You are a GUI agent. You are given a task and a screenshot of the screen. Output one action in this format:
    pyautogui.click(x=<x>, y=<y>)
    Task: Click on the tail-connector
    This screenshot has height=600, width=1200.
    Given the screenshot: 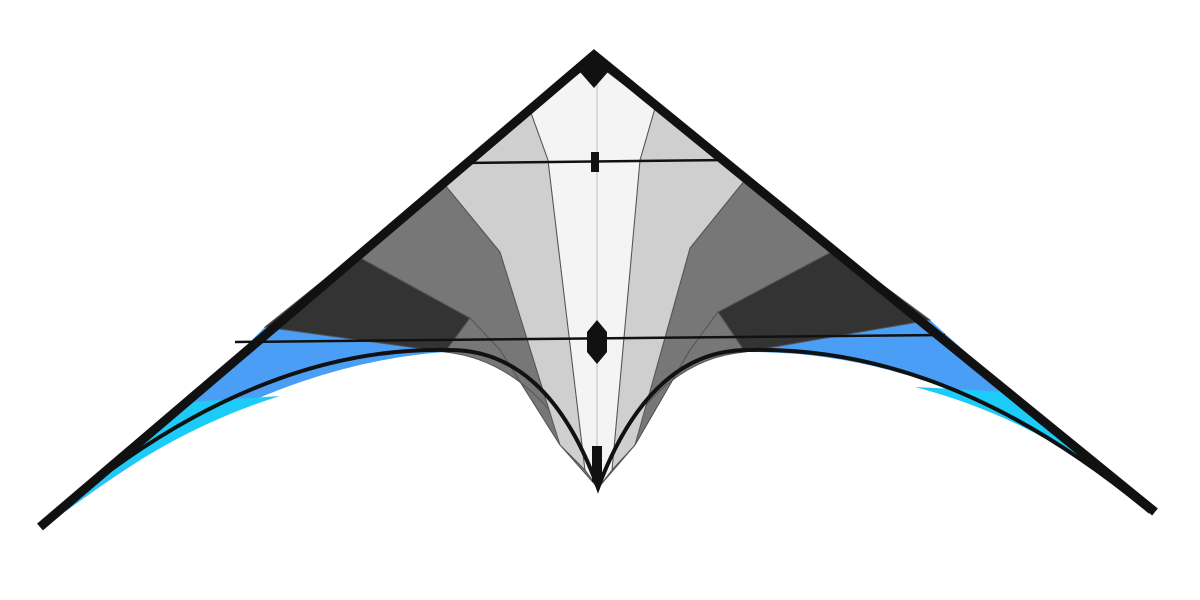 What is the action you would take?
    pyautogui.click(x=597, y=464)
    